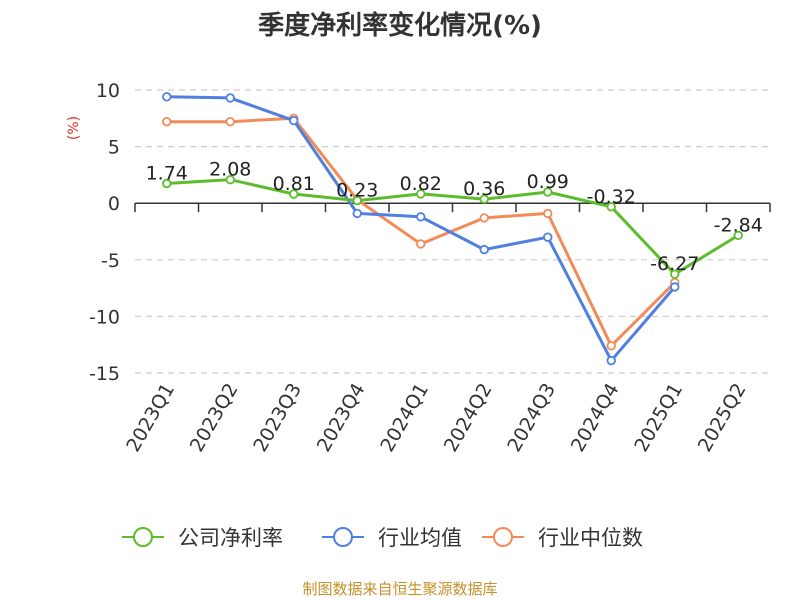  I want to click on x-tick-label: 2024Q3, so click(531, 418).